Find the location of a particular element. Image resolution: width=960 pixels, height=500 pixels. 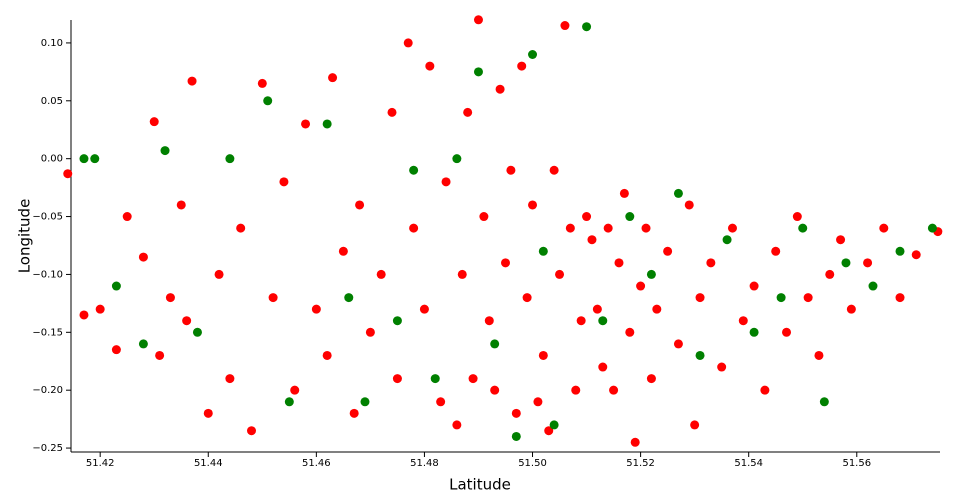

y-tick-label: 0.05 is located at coordinates (52, 101).